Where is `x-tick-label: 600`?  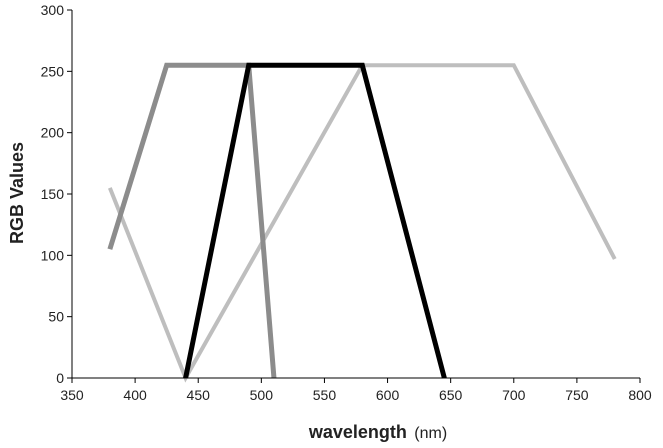
x-tick-label: 600 is located at coordinates (388, 395).